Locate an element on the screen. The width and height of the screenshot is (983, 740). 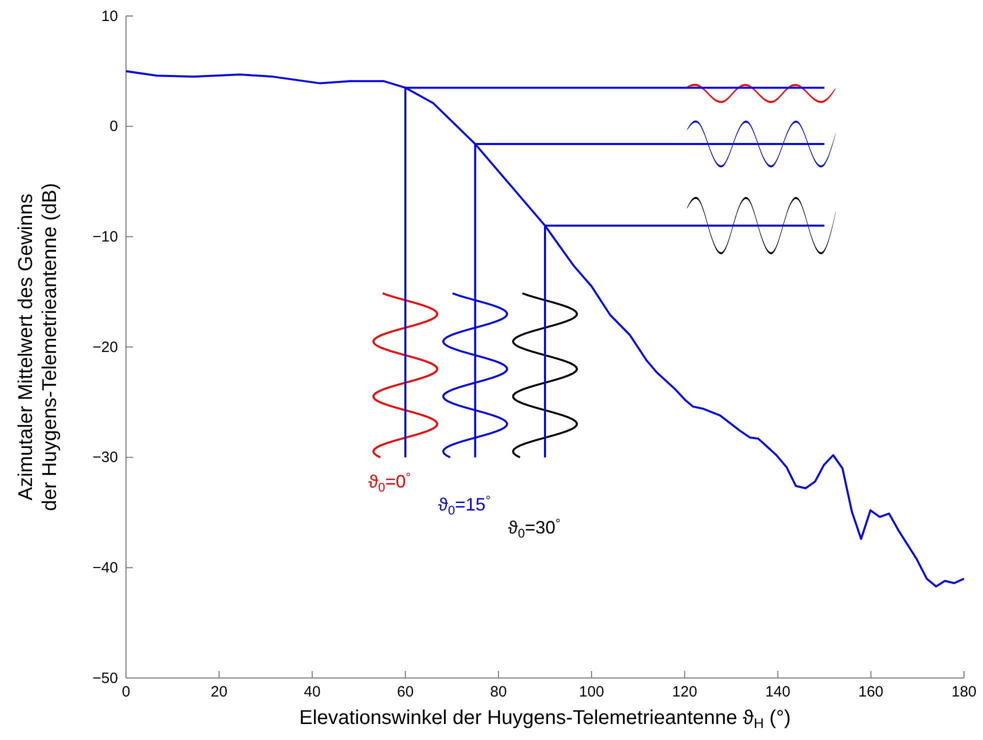
y-tick-label: −30 is located at coordinates (105, 457).